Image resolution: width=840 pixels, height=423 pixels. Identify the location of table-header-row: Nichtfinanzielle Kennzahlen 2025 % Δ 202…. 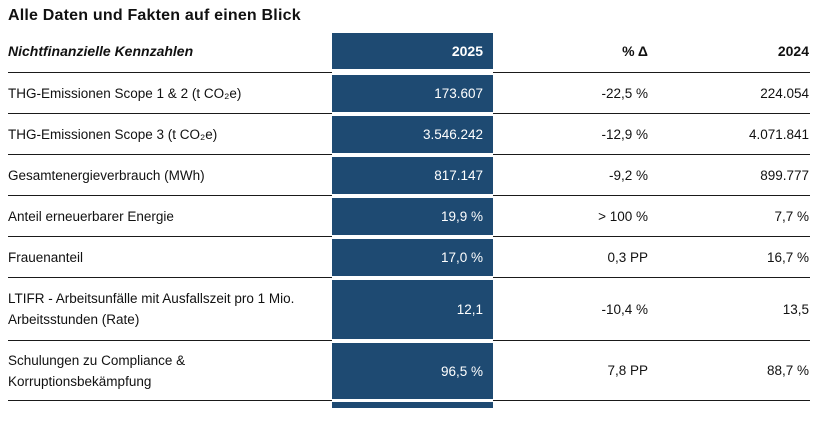
(409, 51).